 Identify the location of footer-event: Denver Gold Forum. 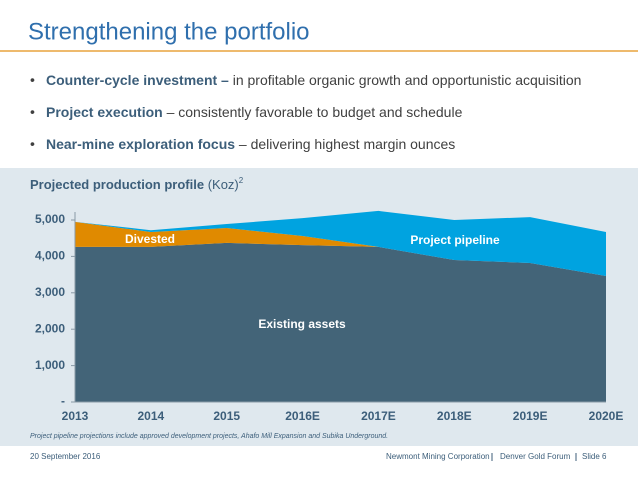
(535, 456).